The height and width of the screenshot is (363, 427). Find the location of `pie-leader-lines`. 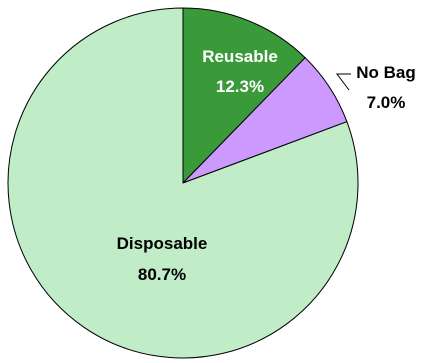

pie-leader-lines is located at coordinates (343, 82).